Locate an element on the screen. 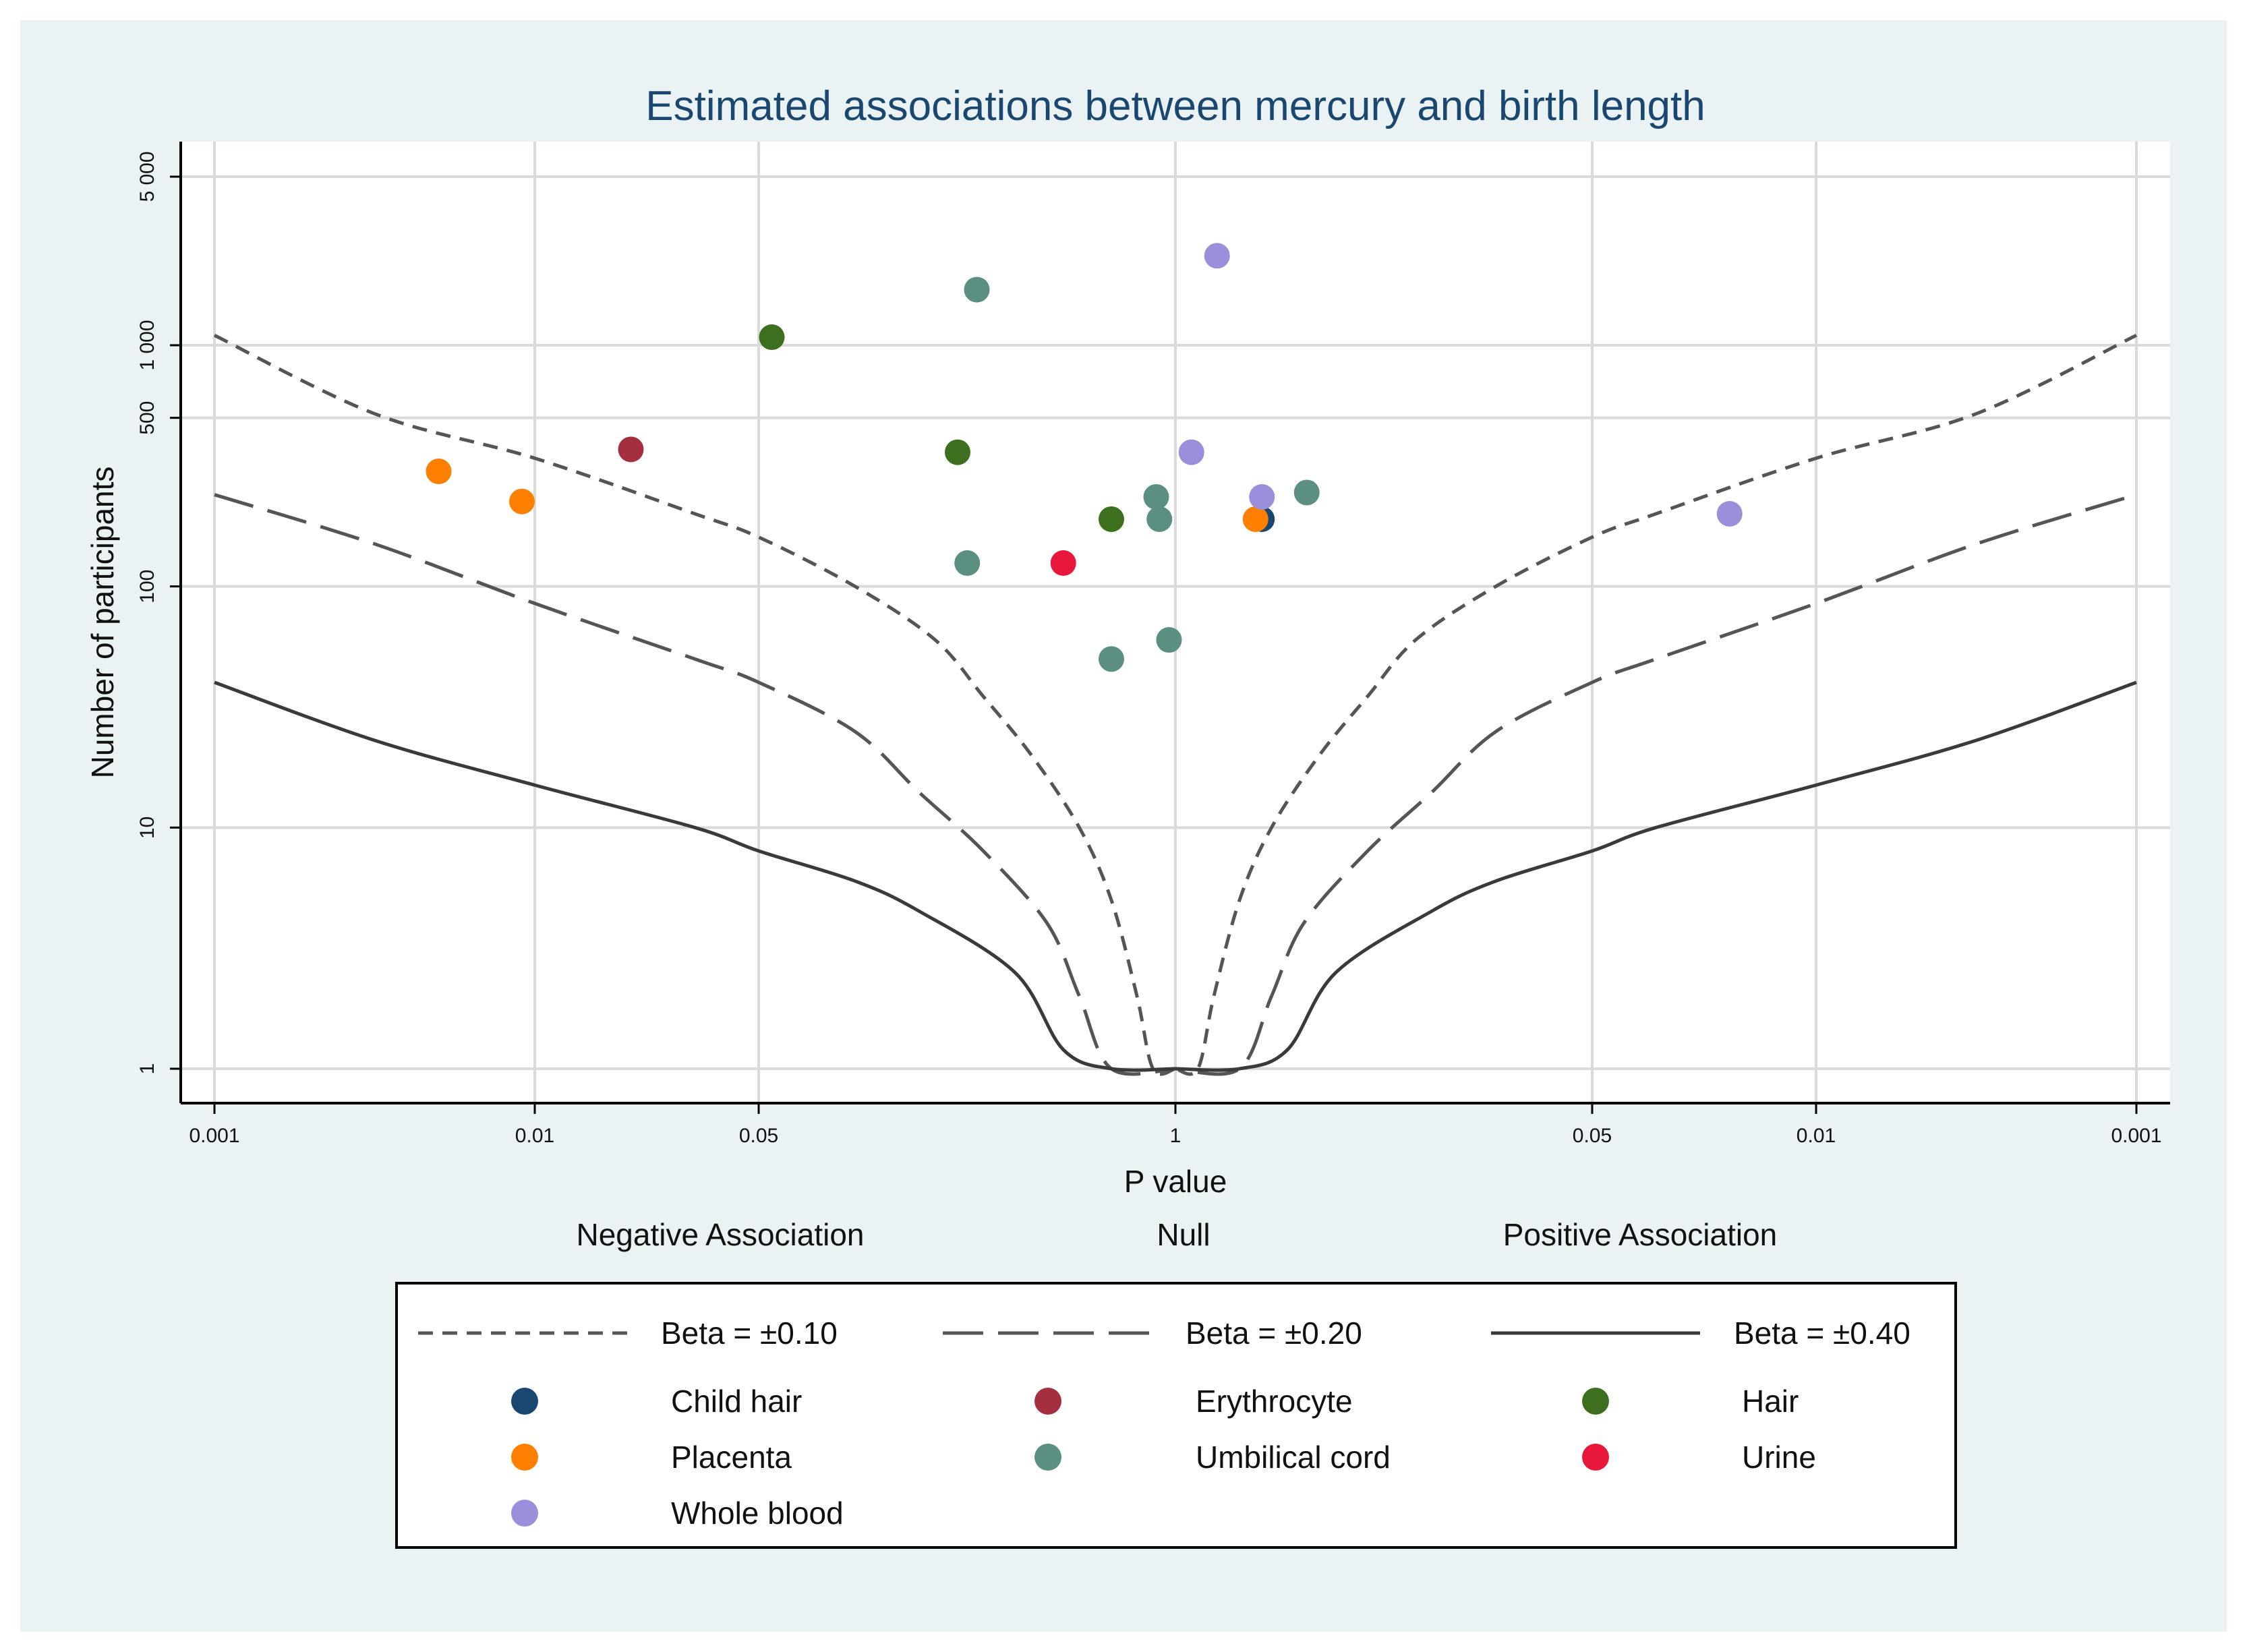 The image size is (2247, 1652). legend-box is located at coordinates (1176, 1415).